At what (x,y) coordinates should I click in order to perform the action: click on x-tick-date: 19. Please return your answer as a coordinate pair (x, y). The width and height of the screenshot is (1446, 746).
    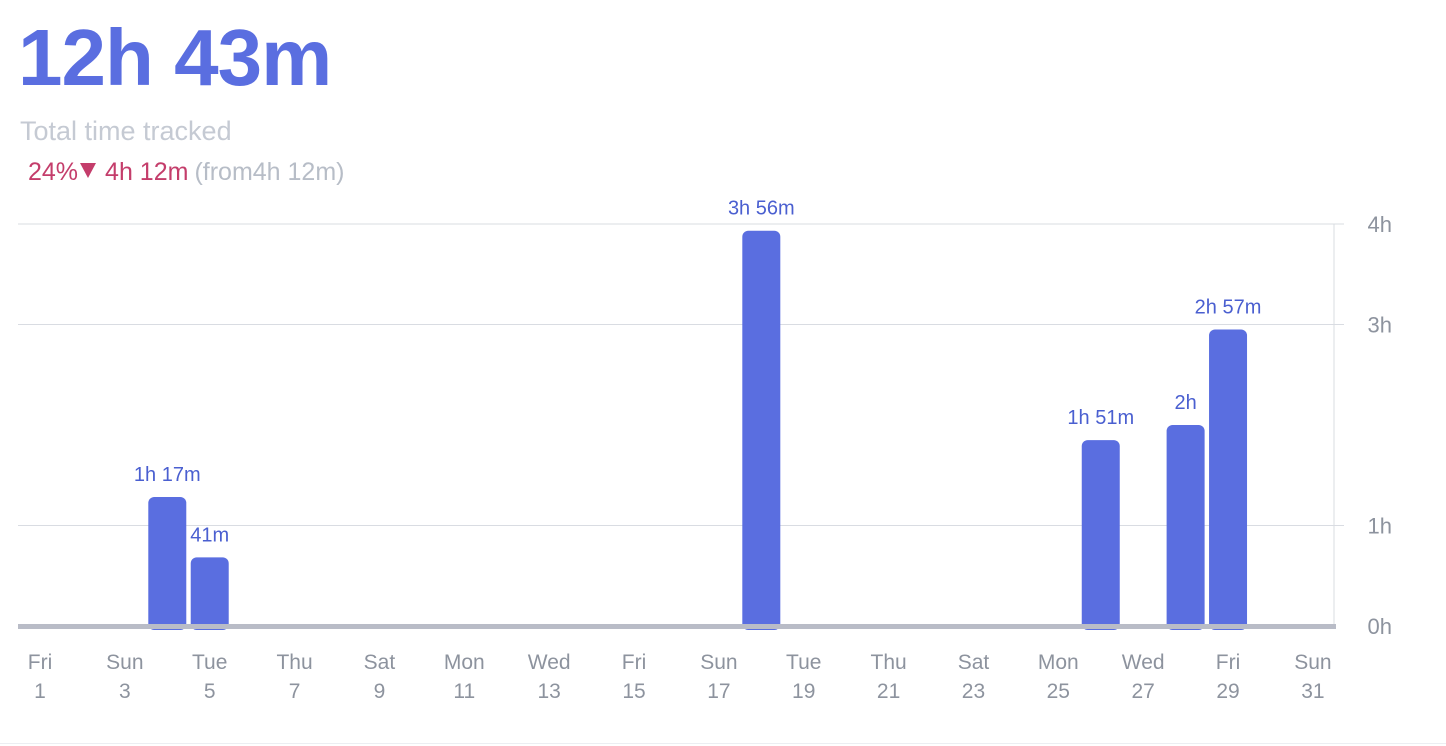
    Looking at the image, I should click on (803, 691).